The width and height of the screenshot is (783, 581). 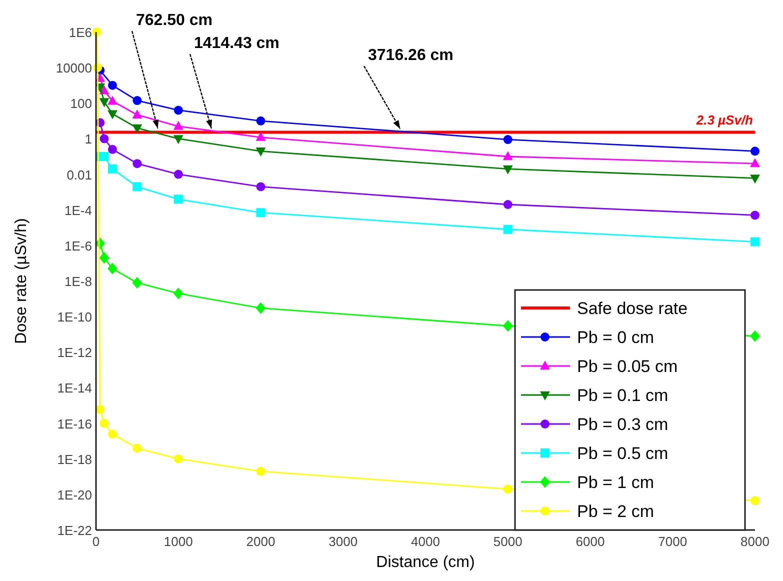 What do you see at coordinates (74, 317) in the screenshot?
I see `y-tick-label: 1E-10` at bounding box center [74, 317].